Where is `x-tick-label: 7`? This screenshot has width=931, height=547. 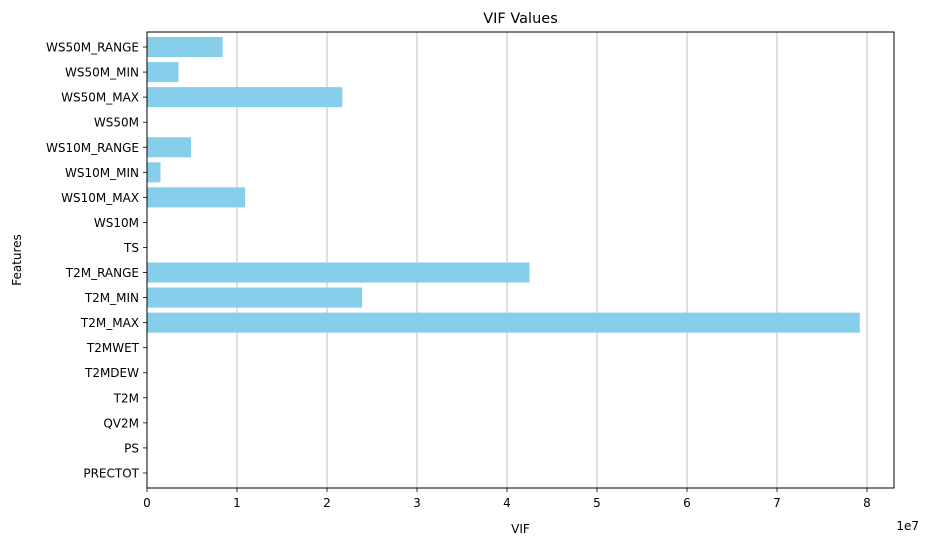
x-tick-label: 7 is located at coordinates (777, 503).